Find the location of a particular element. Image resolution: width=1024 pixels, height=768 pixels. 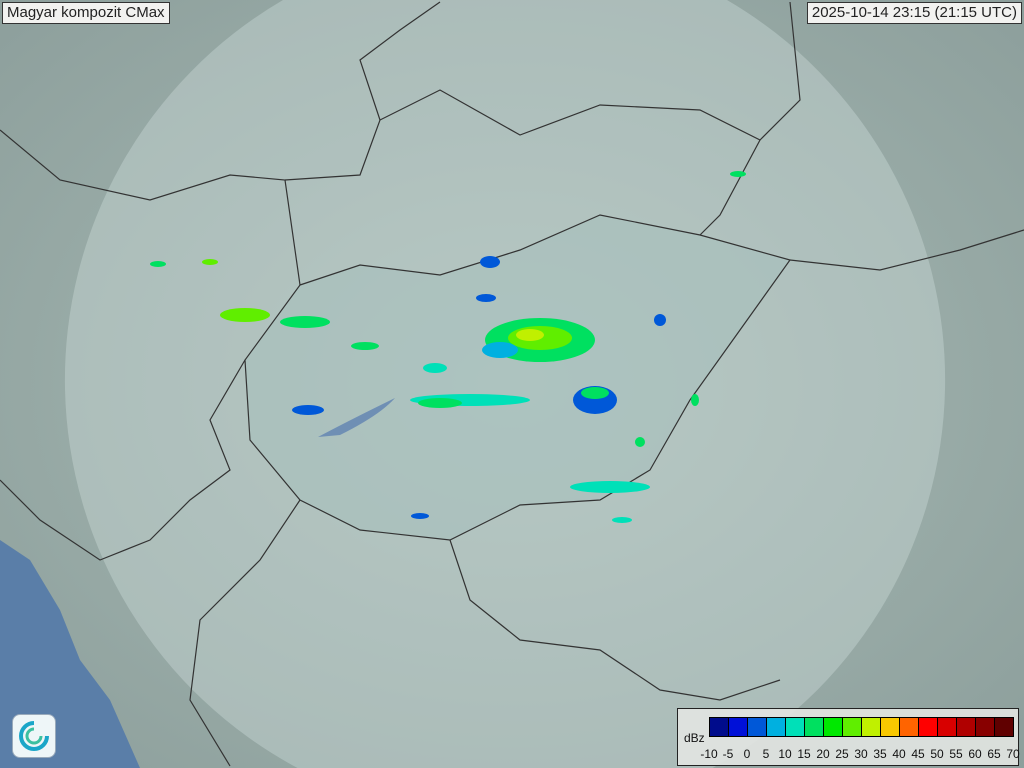

legend-tick-label: -10 is located at coordinates (709, 754).